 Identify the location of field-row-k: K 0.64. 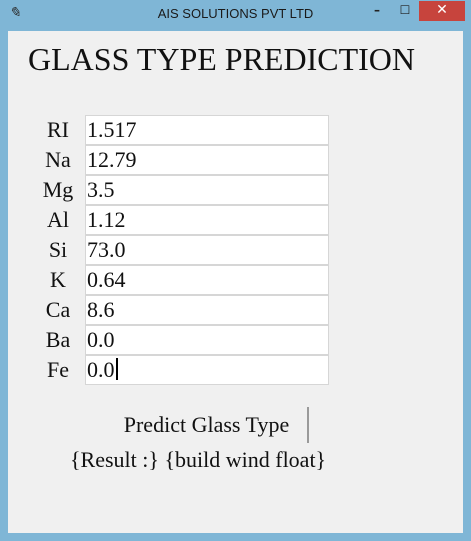
(188, 280).